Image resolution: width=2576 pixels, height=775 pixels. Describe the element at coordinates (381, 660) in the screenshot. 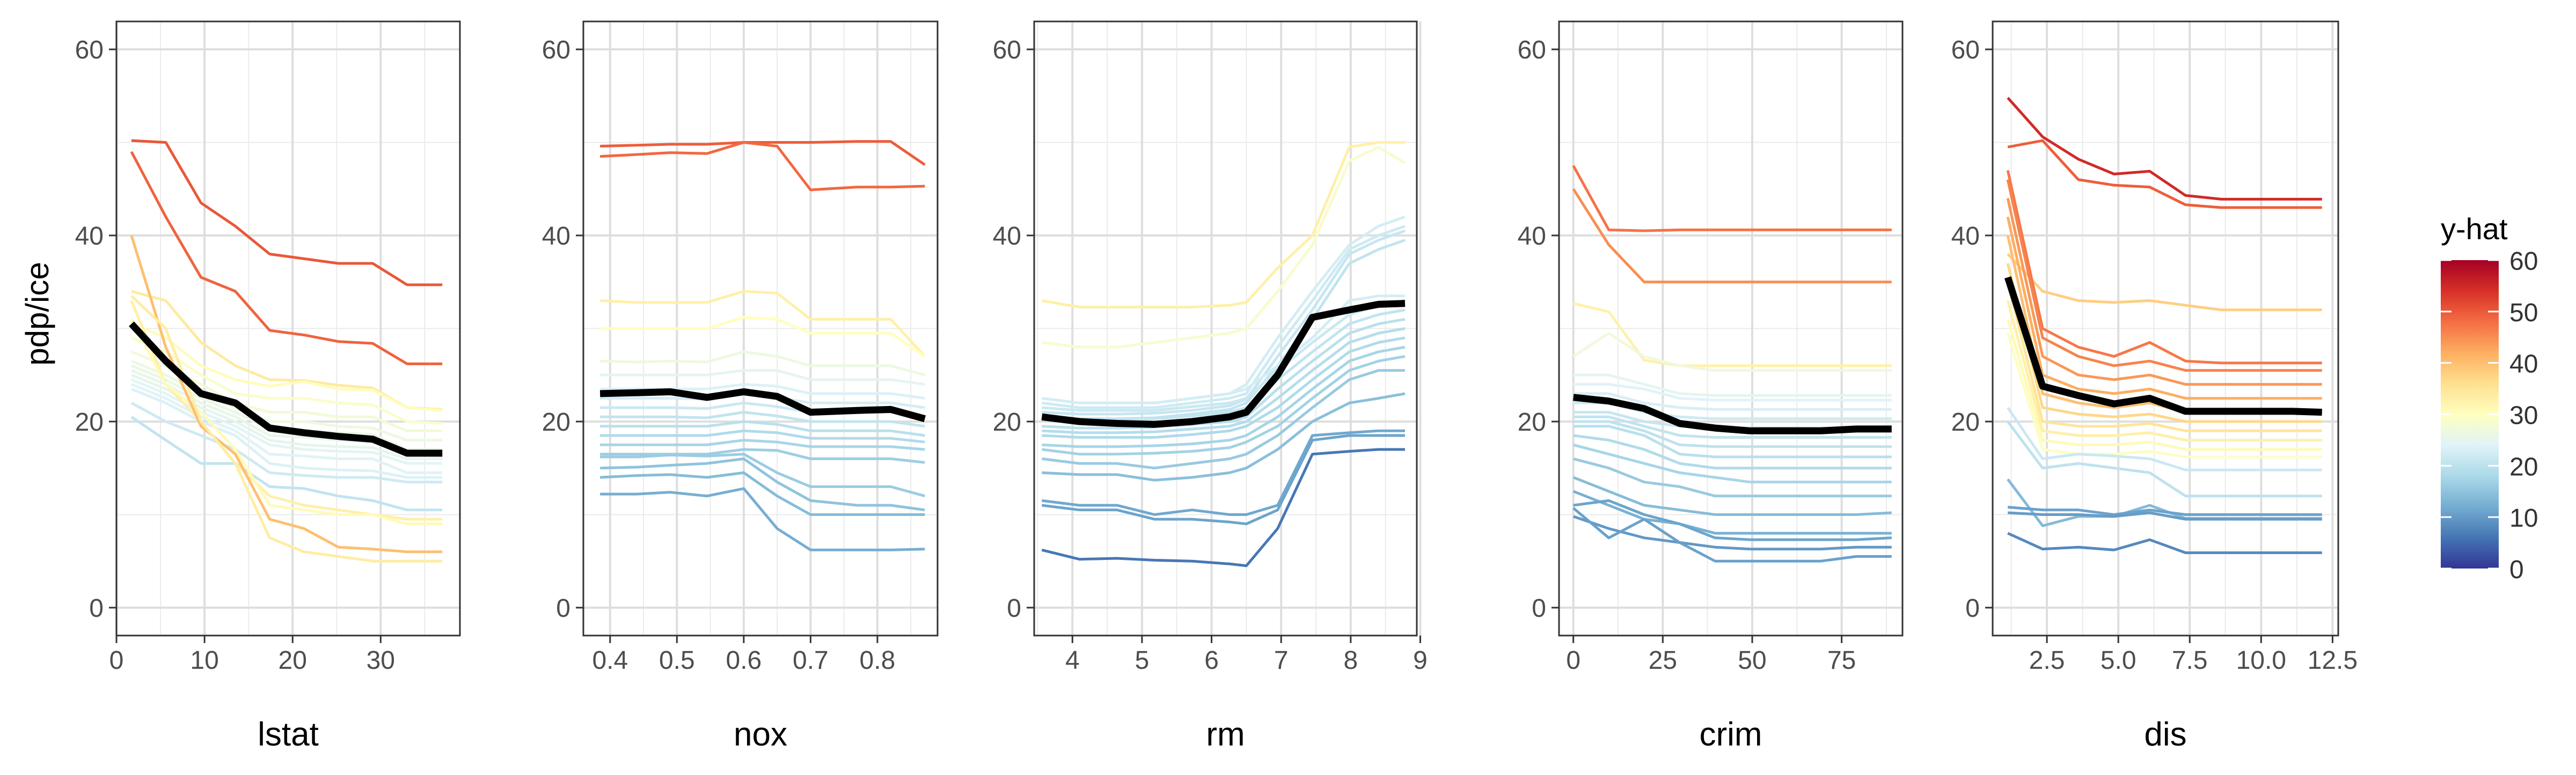

I see `x-tick-label: 30` at that location.